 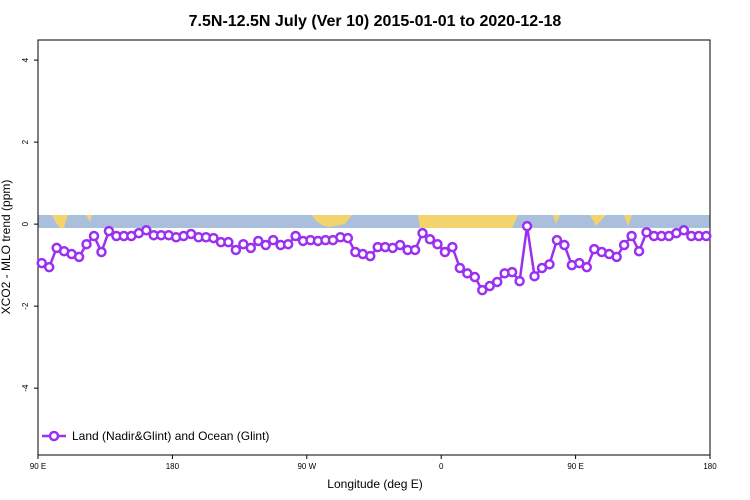 I want to click on legend-swatch-marker, so click(x=54, y=436).